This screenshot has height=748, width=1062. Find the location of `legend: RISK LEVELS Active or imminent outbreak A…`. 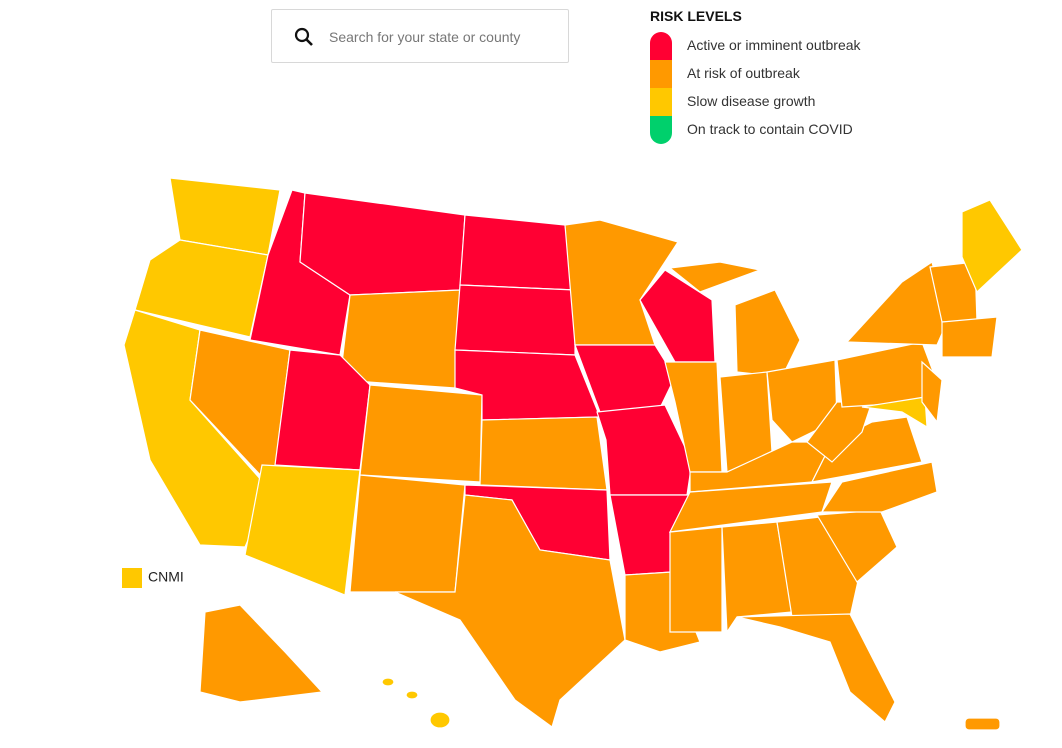

legend: RISK LEVELS Active or imminent outbreak A… is located at coordinates (755, 76).